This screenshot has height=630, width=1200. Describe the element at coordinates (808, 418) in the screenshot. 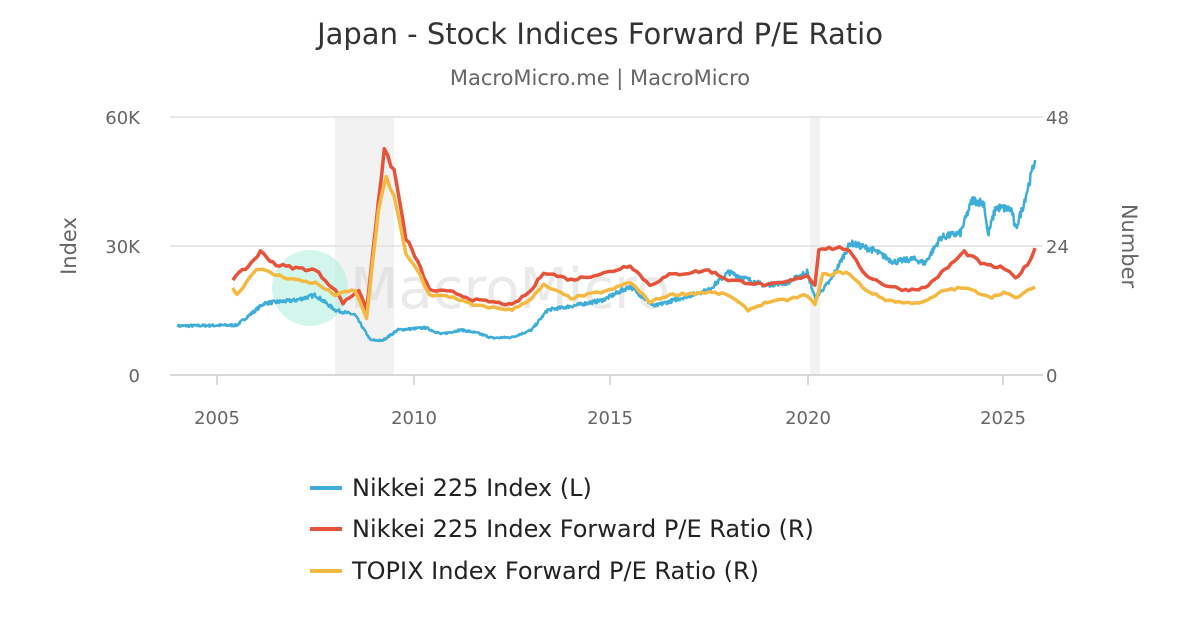

I see `x-tick: 2020` at that location.